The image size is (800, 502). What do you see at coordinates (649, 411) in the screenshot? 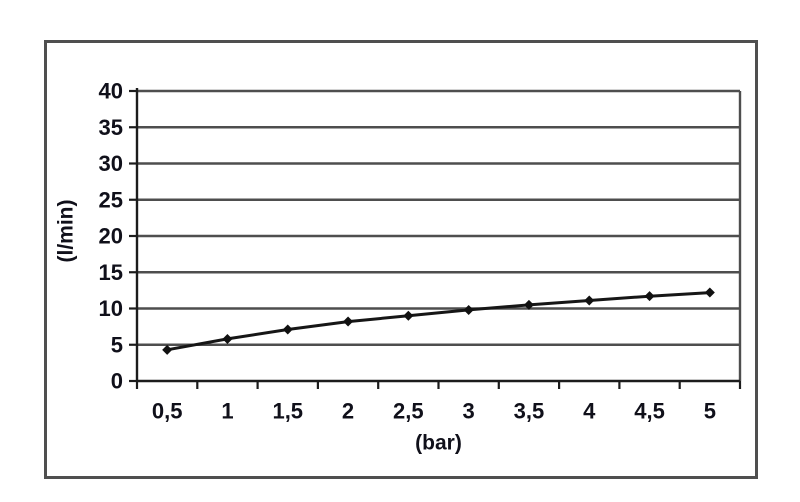
I see `x-tick-label-8: 4,5` at bounding box center [649, 411].